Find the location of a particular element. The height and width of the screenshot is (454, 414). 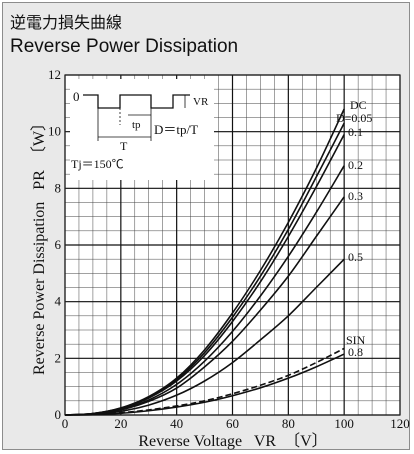

inset-pulse-waveform is located at coordinates (136, 101).